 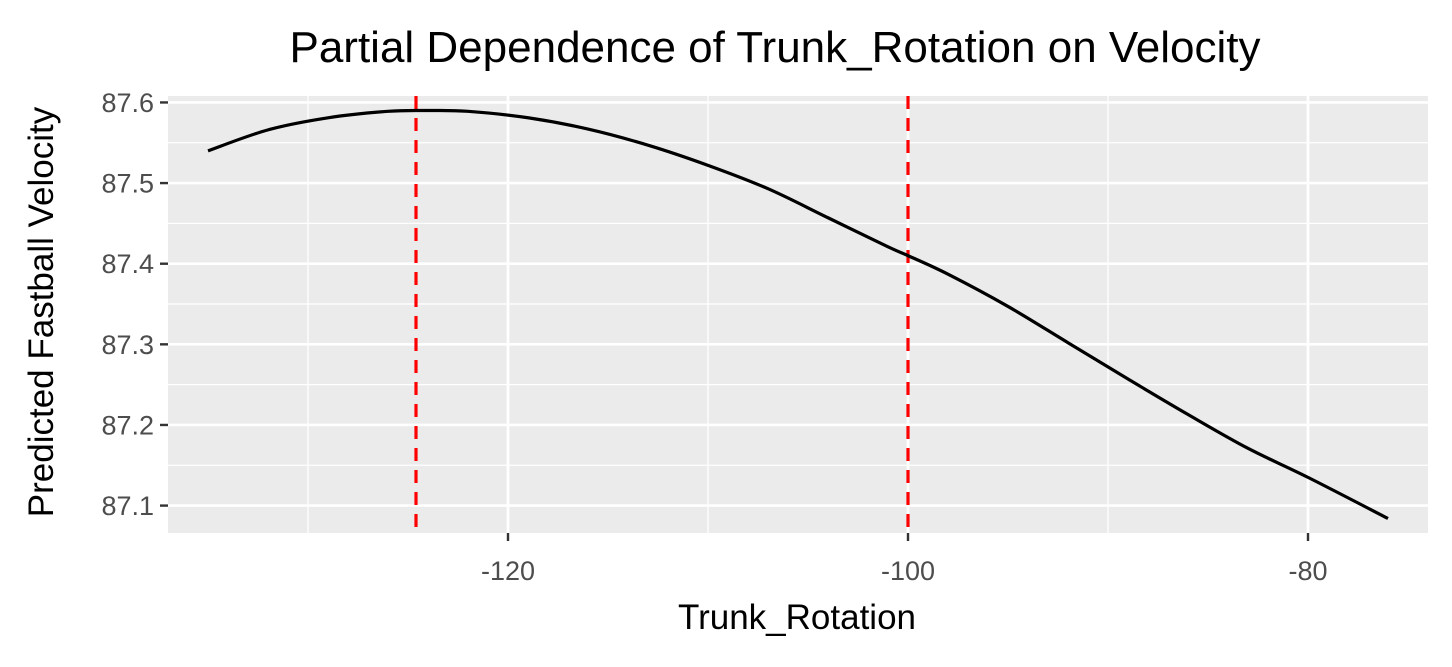 What do you see at coordinates (508, 571) in the screenshot?
I see `x-tick-label: -120` at bounding box center [508, 571].